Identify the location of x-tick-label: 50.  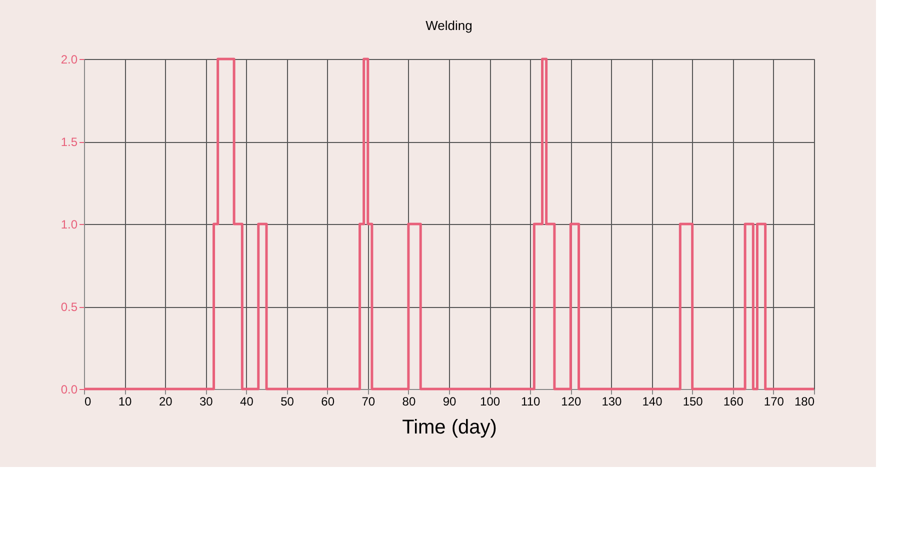
(287, 401).